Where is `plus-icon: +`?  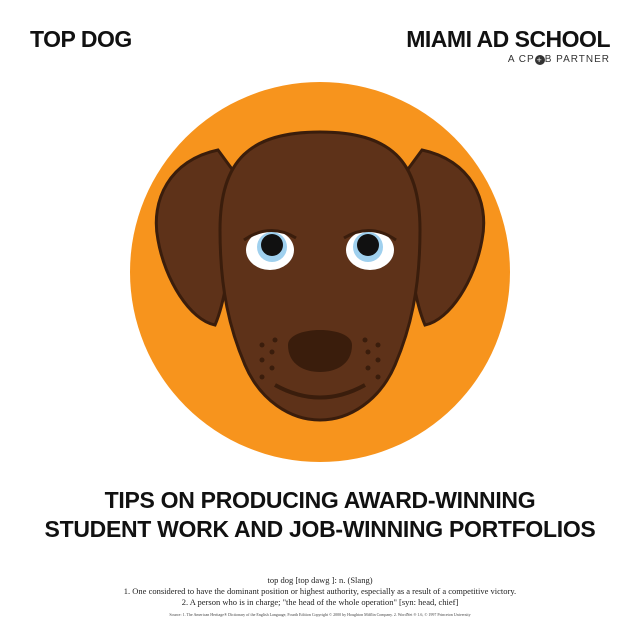 plus-icon: + is located at coordinates (539, 60).